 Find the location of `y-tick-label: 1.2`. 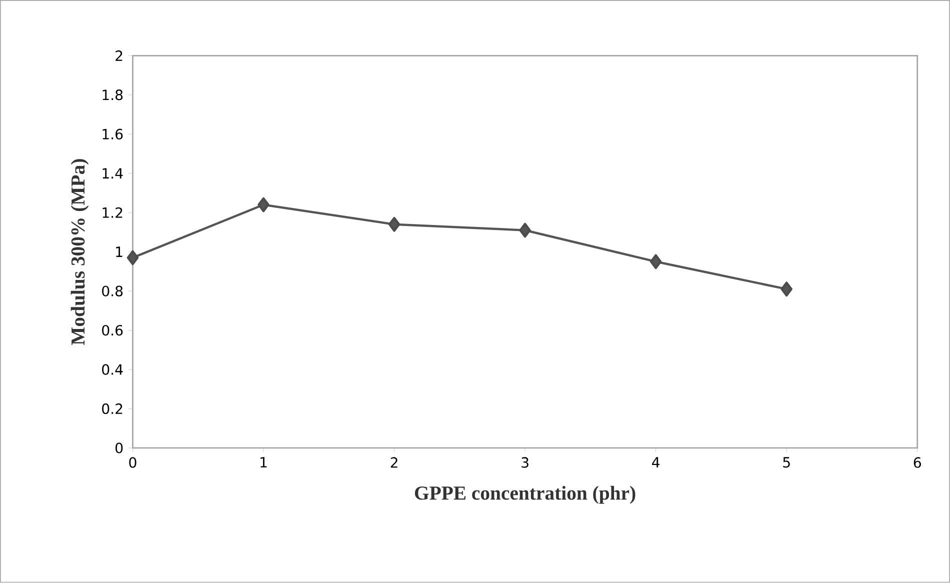

y-tick-label: 1.2 is located at coordinates (112, 212).